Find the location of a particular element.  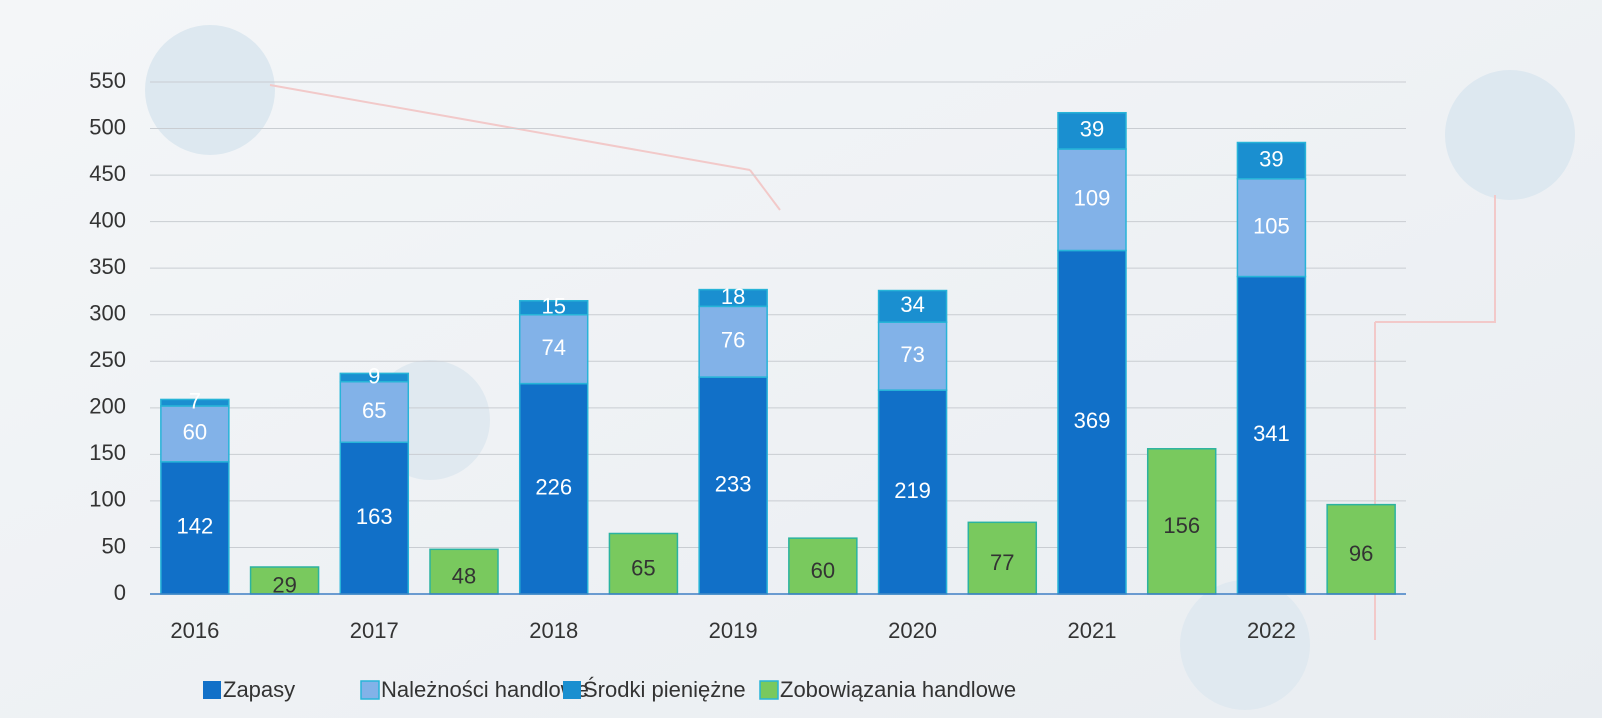

data-label: 233 is located at coordinates (733, 483).